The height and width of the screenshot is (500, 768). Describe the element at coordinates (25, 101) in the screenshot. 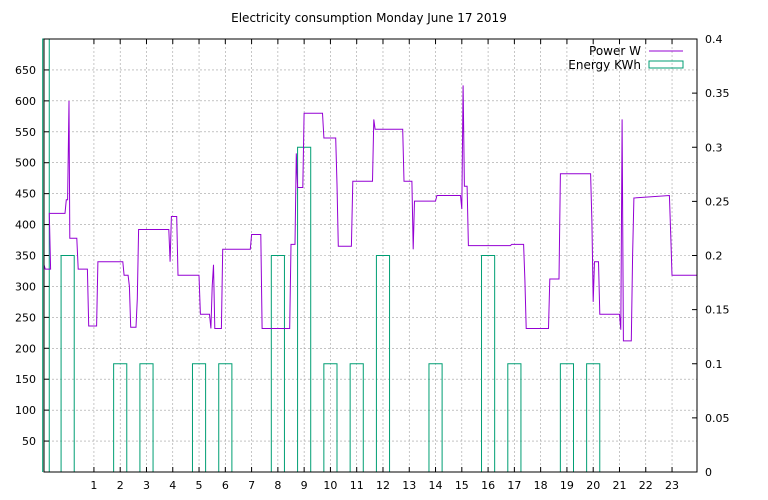

I see `y1-tick-label: 600` at that location.